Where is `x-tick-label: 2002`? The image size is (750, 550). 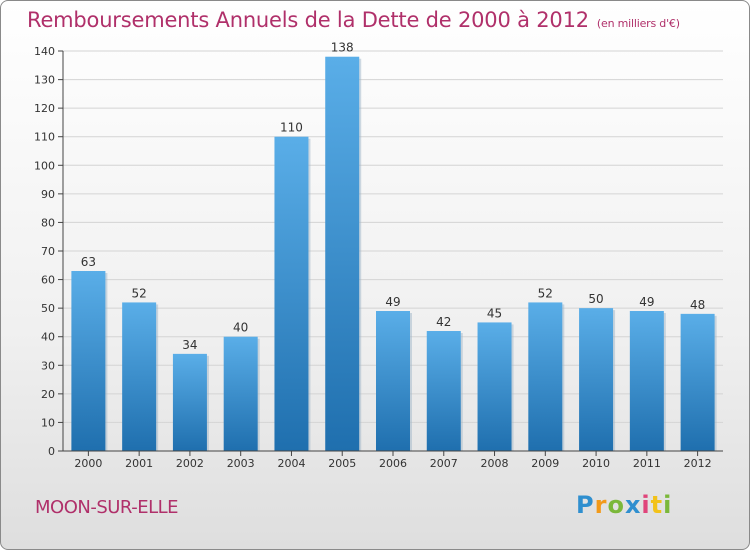
x-tick-label: 2002 is located at coordinates (190, 463).